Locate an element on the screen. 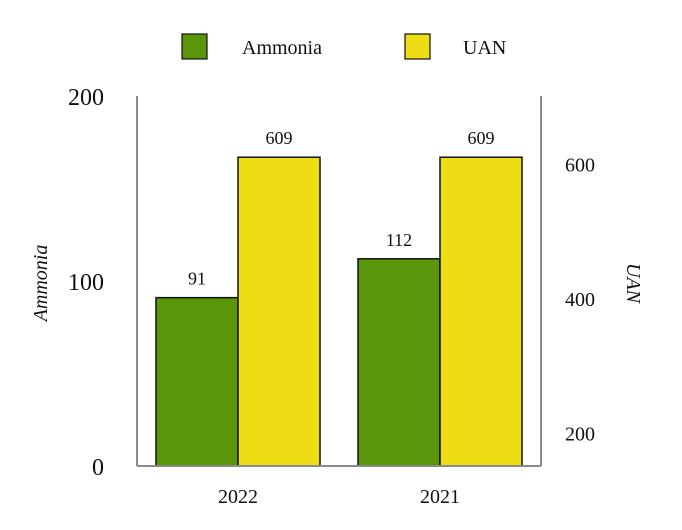  legend: Ammonia UAN is located at coordinates (343, 46).